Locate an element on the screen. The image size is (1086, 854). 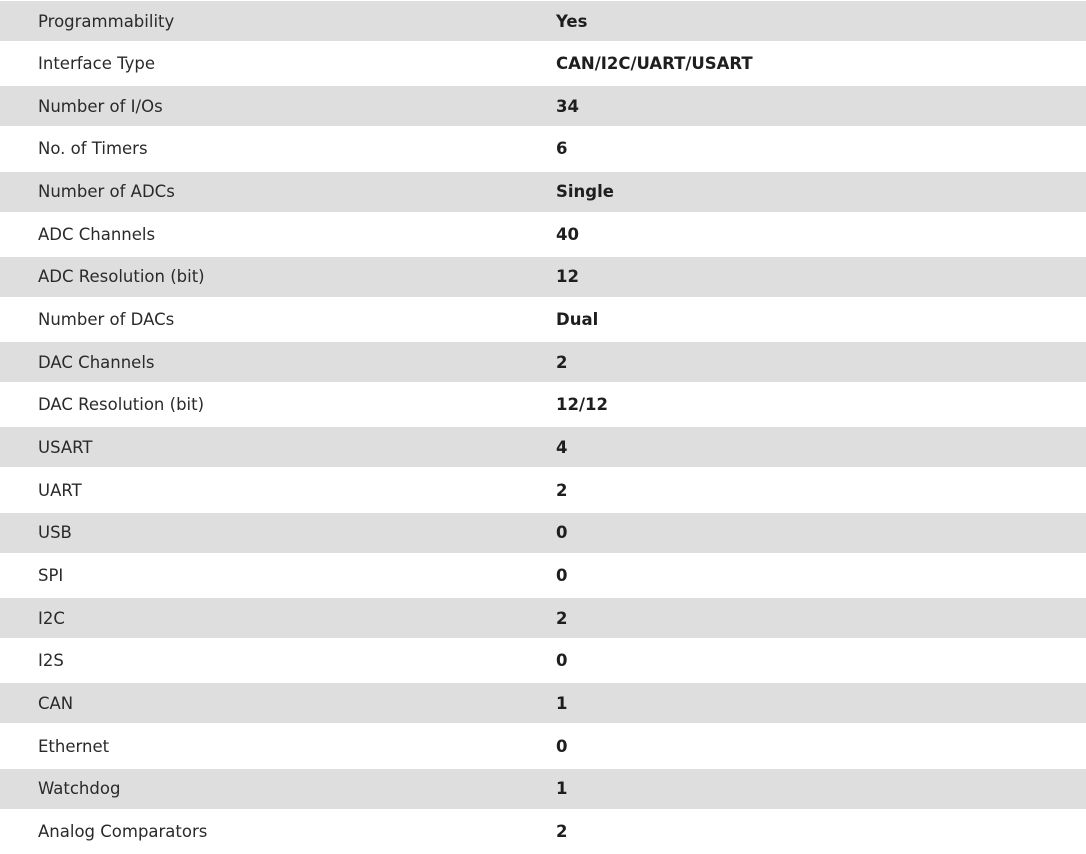
spec-value: 40 is located at coordinates (567, 234).